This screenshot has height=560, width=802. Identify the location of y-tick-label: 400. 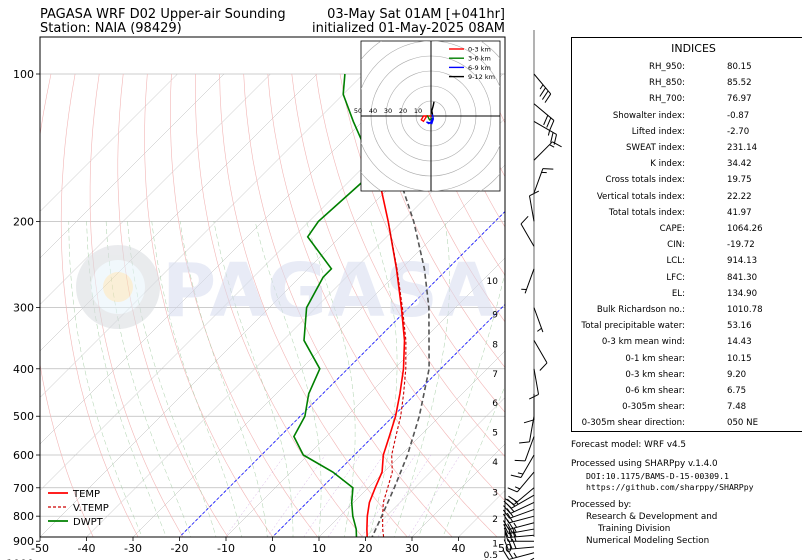
(23, 369).